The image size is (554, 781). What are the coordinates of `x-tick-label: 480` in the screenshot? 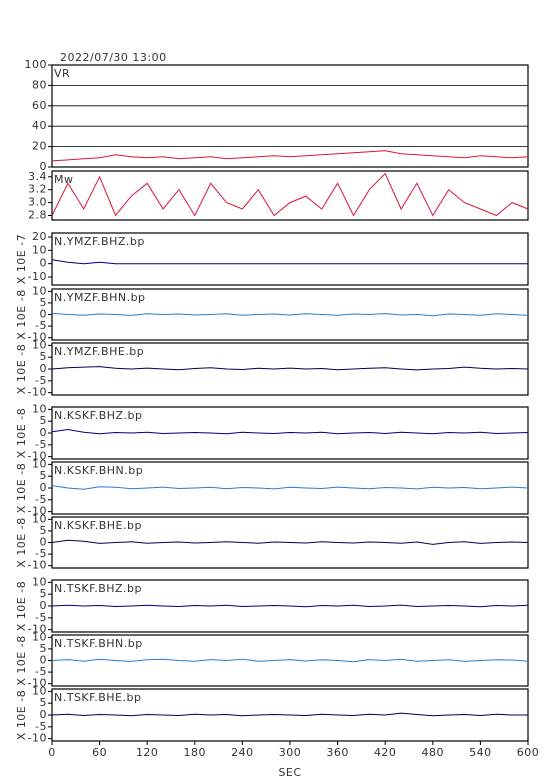 It's located at (433, 752).